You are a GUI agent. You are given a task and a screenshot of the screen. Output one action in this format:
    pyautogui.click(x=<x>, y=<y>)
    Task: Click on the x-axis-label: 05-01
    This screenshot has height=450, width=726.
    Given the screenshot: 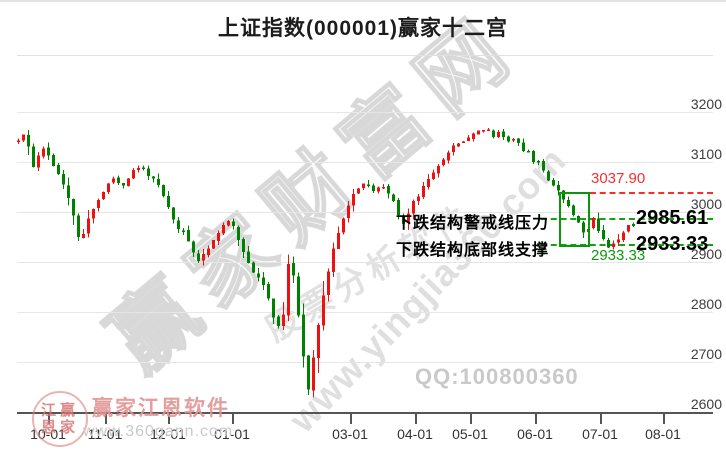 What is the action you would take?
    pyautogui.click(x=470, y=434)
    